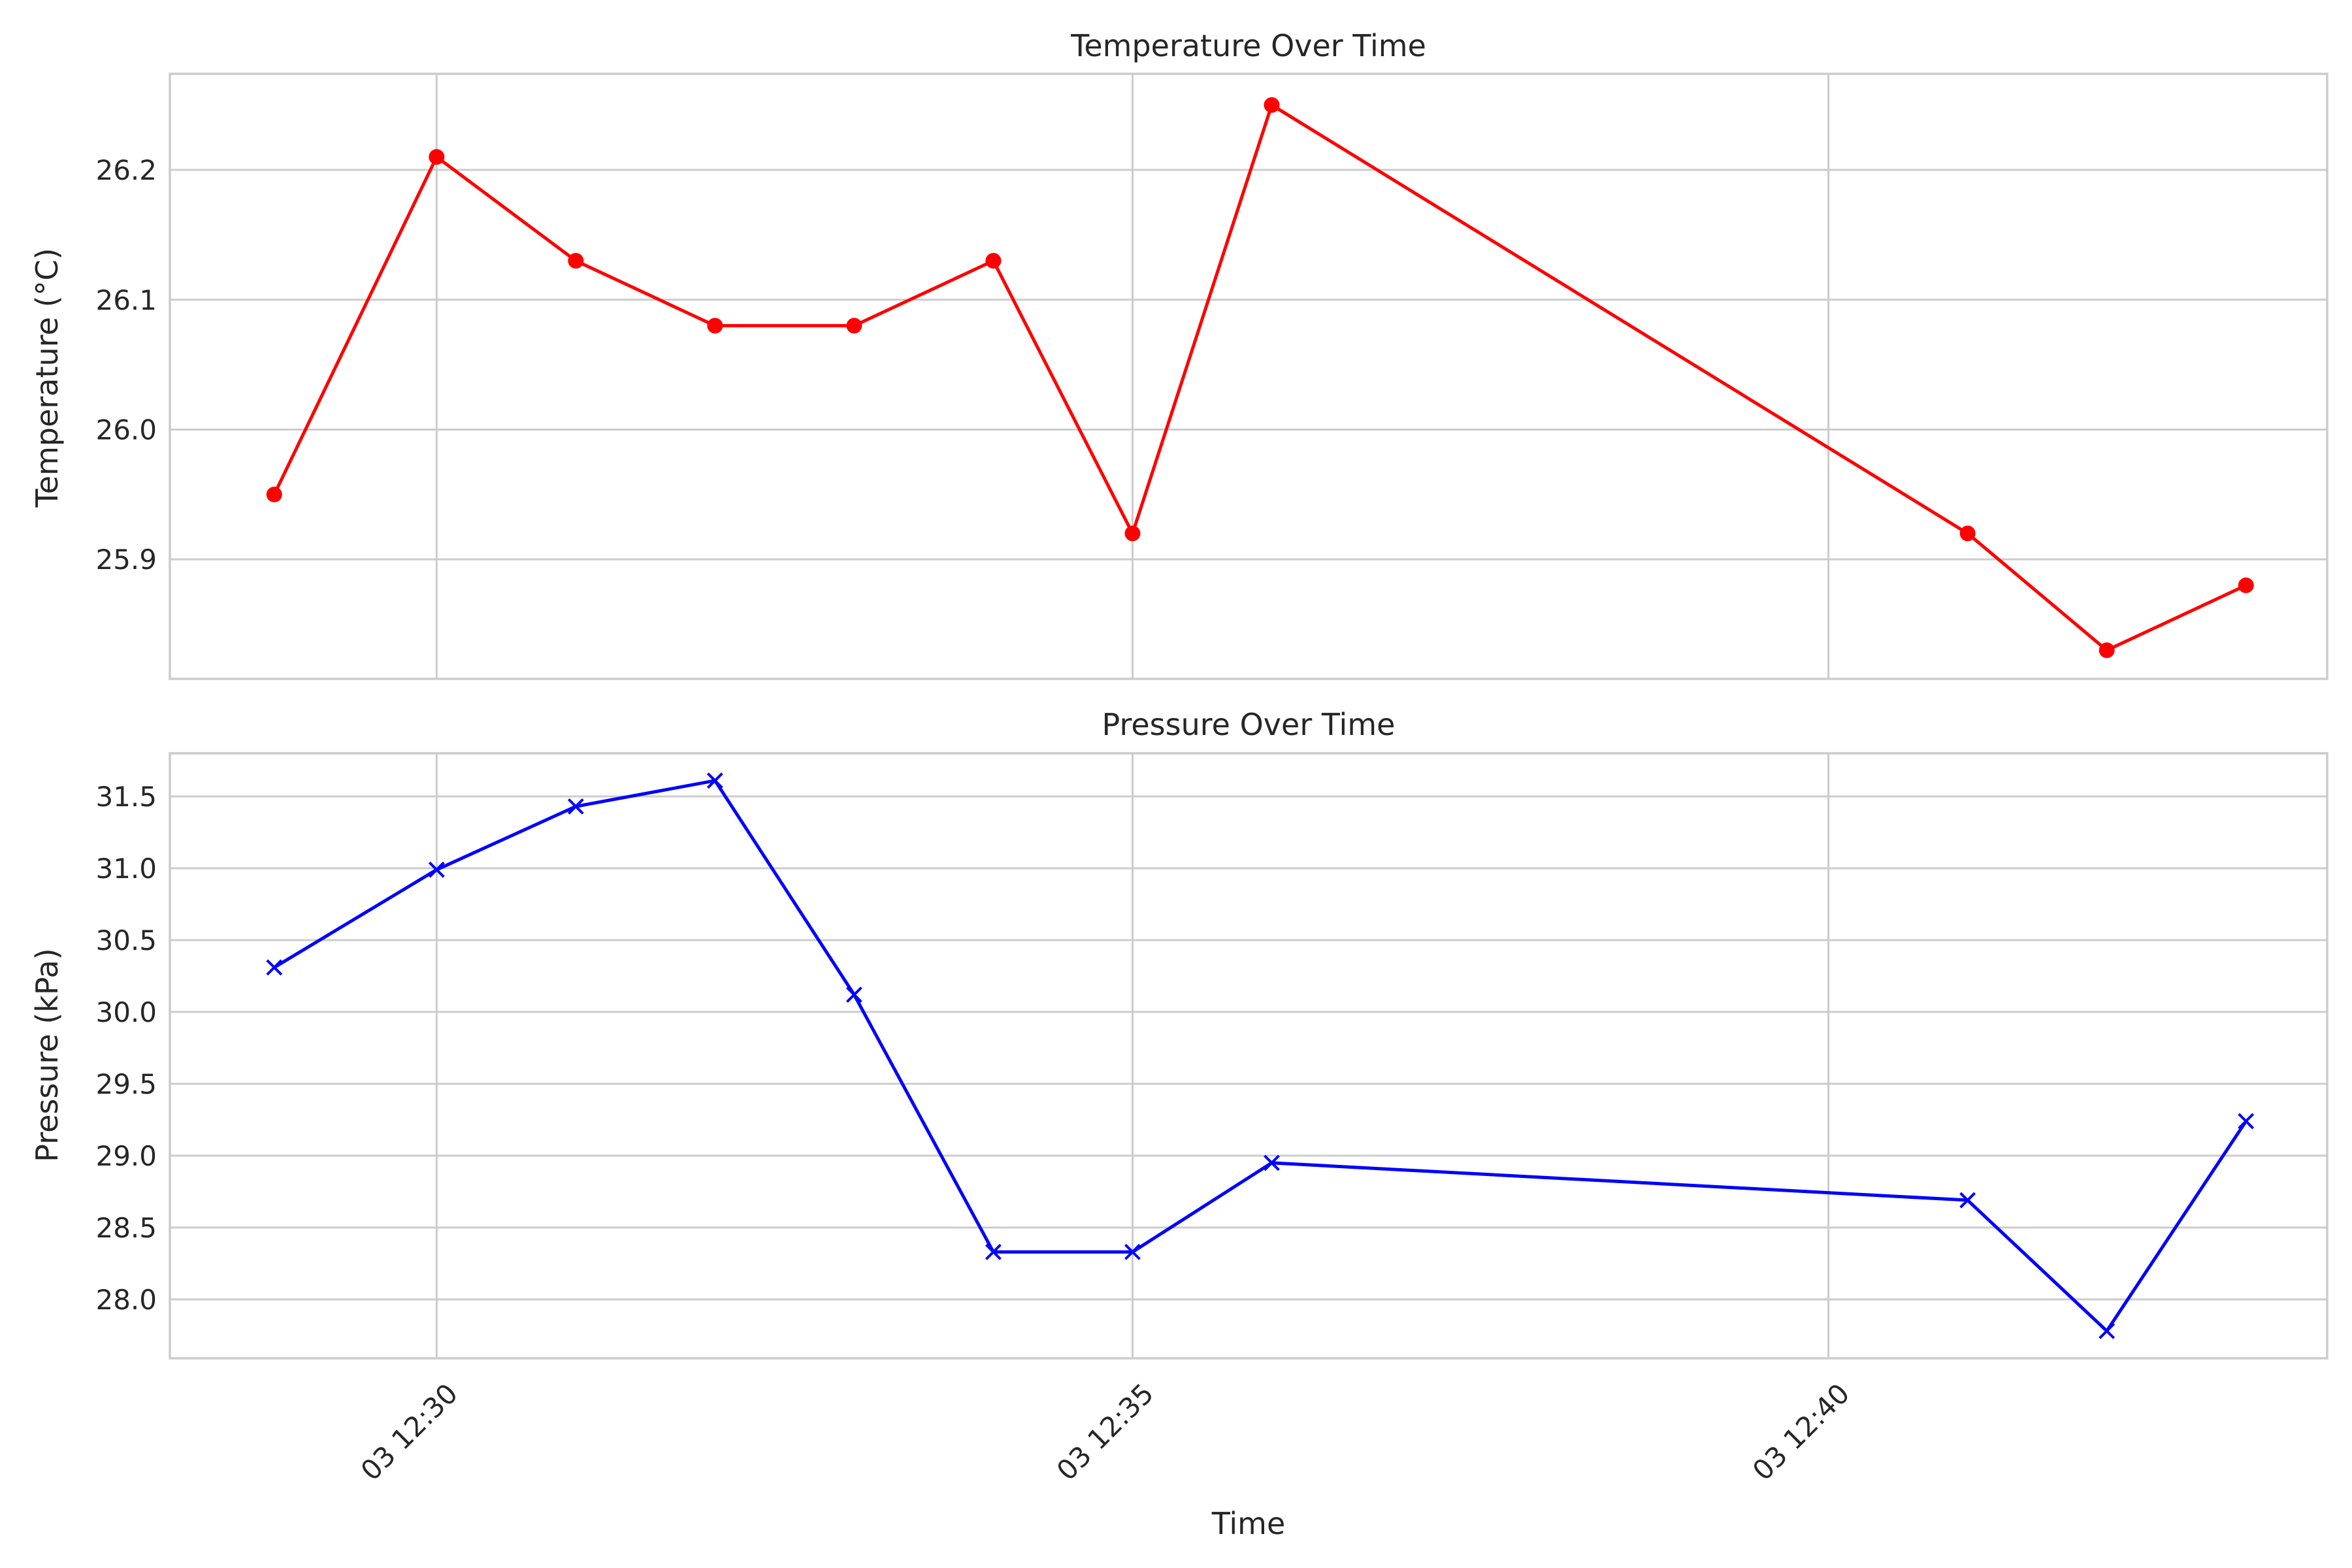 Image resolution: width=2352 pixels, height=1568 pixels. I want to click on y-tick-label: 31.0, so click(126, 869).